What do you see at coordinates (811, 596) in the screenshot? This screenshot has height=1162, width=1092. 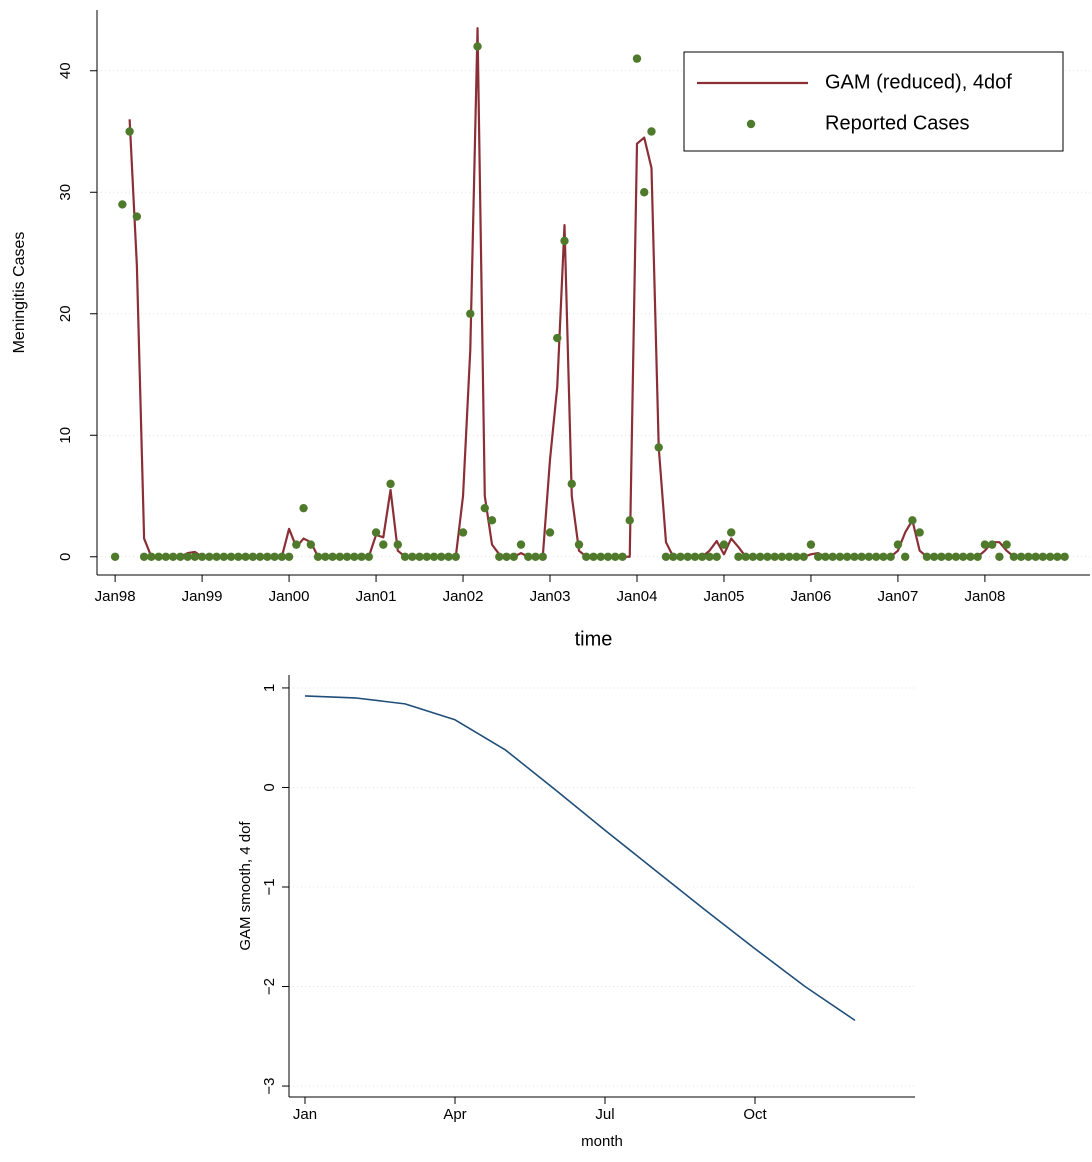 I see `x-tick-label: Jan06` at bounding box center [811, 596].